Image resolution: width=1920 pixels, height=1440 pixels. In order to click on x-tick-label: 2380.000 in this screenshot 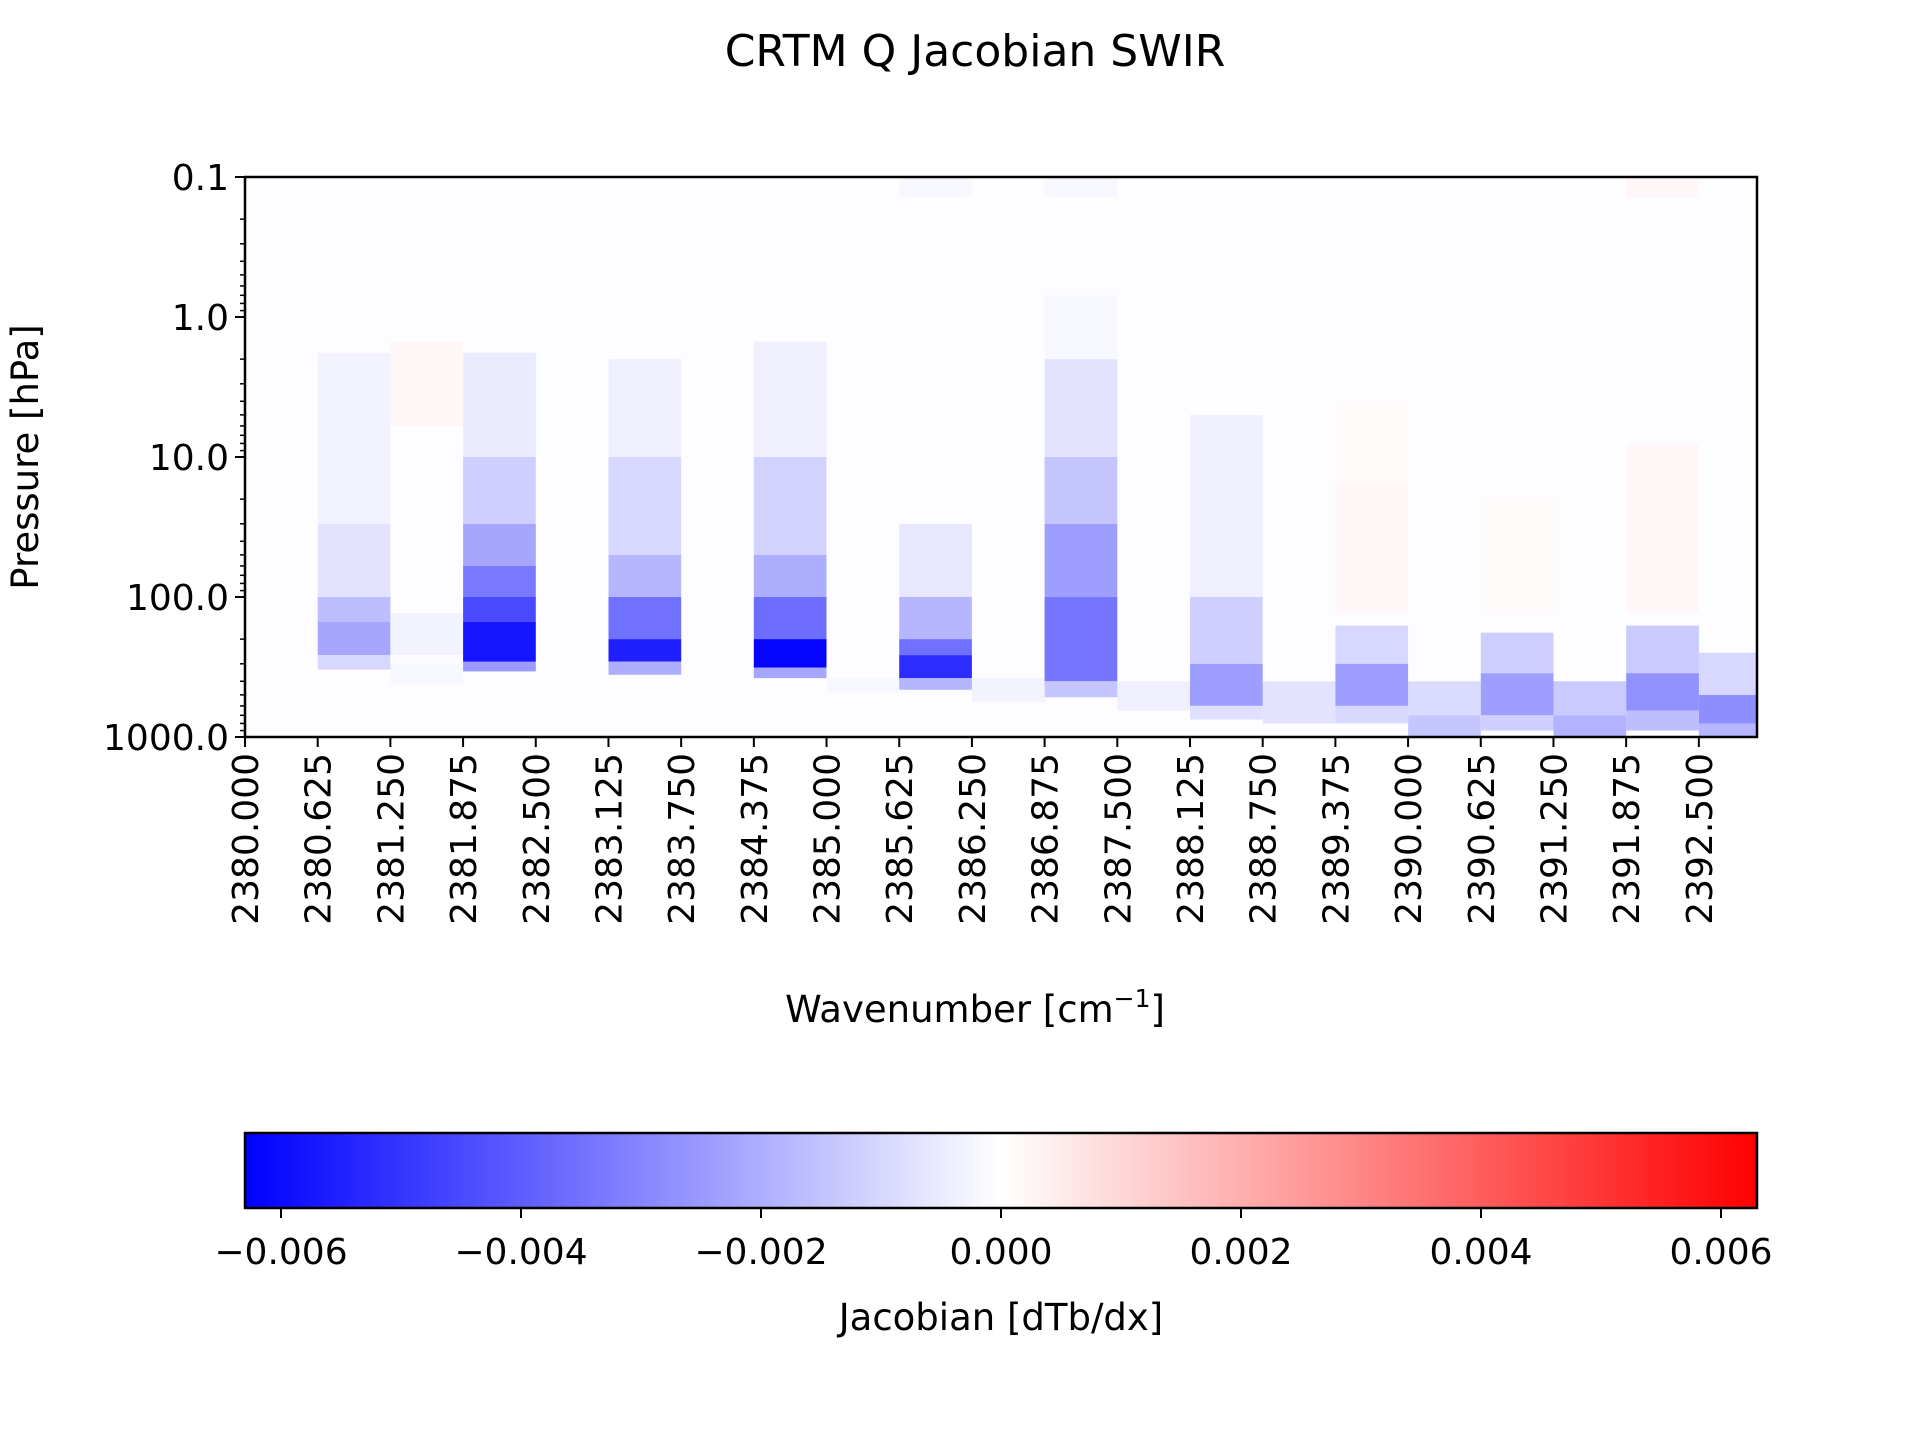, I will do `click(246, 839)`.